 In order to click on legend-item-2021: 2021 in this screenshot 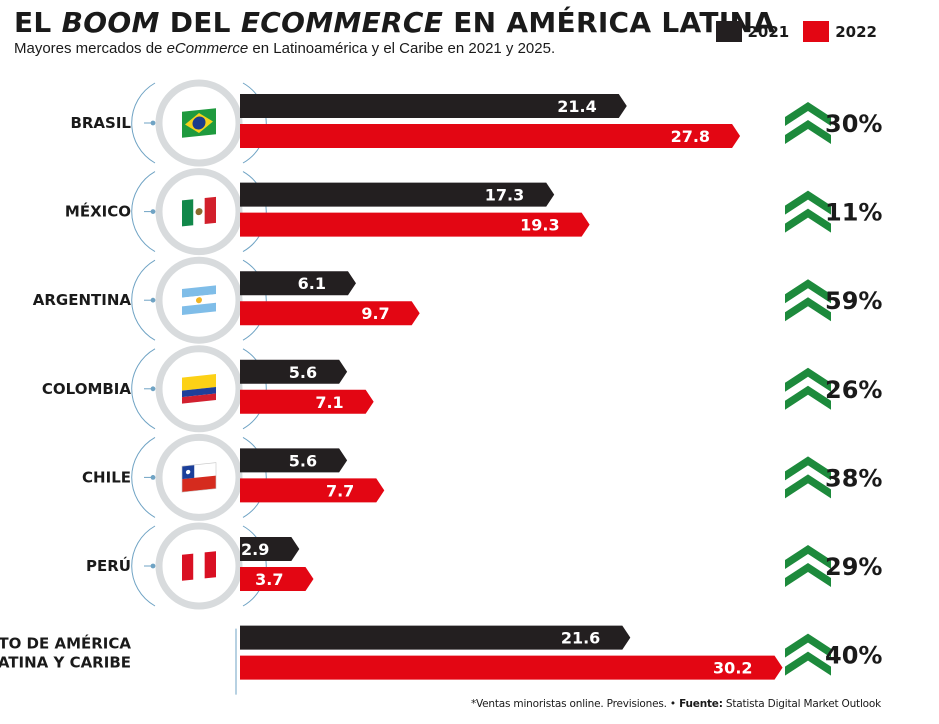, I will do `click(752, 31)`.